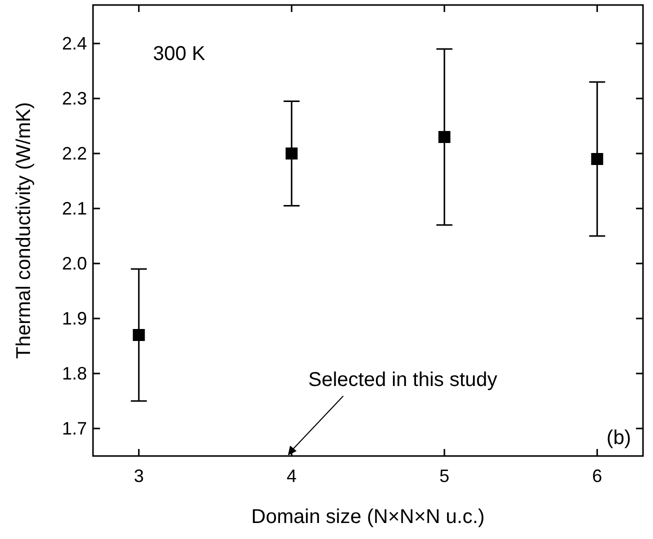 The height and width of the screenshot is (539, 653). What do you see at coordinates (74, 428) in the screenshot?
I see `y-tick-label: 1.7` at bounding box center [74, 428].